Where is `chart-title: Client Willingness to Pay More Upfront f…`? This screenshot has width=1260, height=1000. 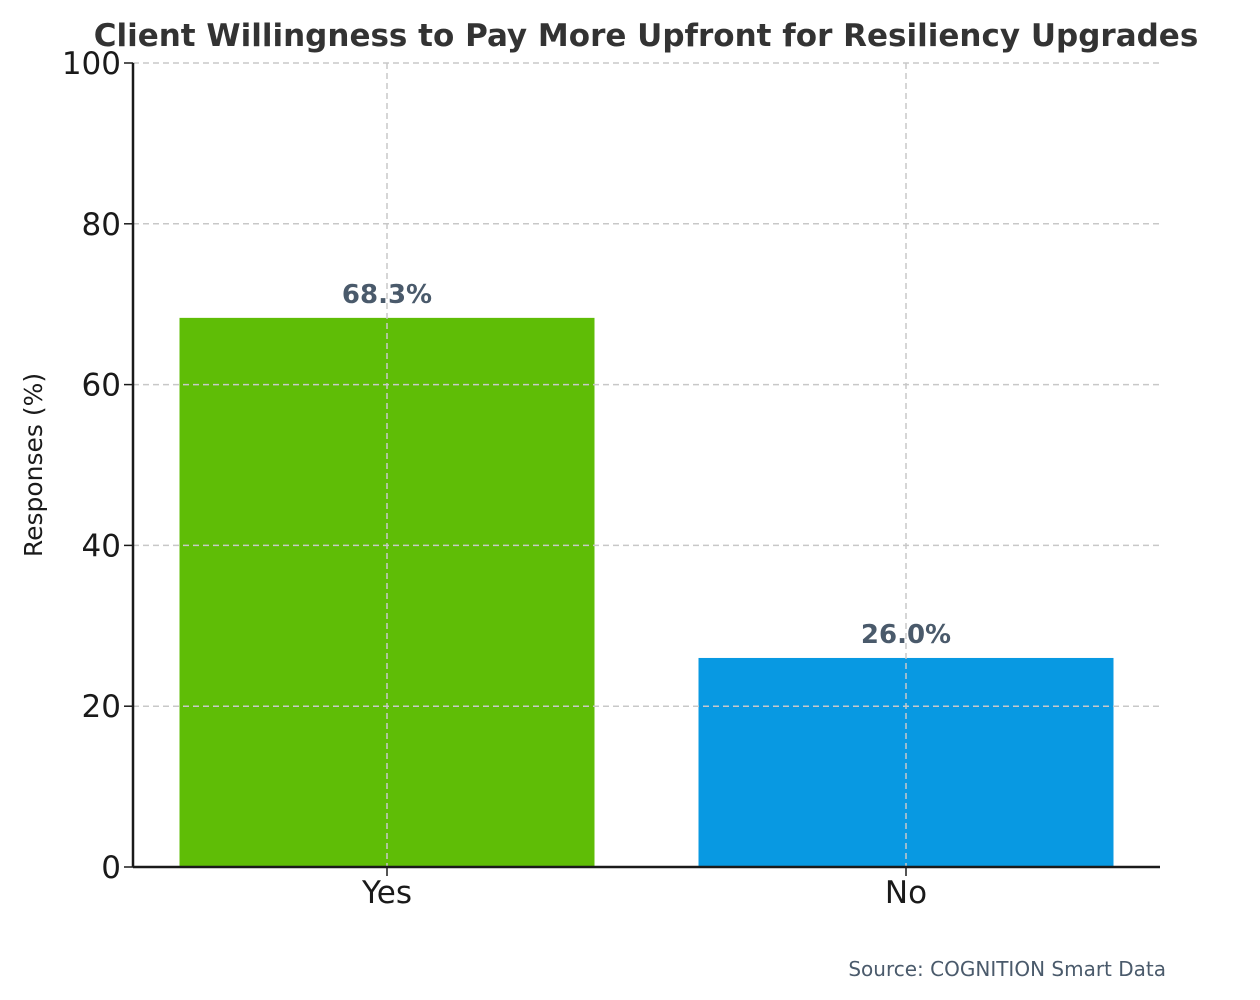
chart-title: Client Willingness to Pay More Upfront f… is located at coordinates (646, 36).